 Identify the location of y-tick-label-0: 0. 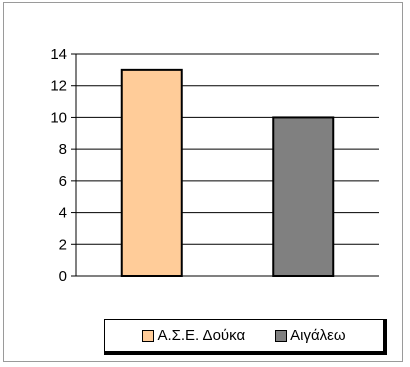
(63, 276).